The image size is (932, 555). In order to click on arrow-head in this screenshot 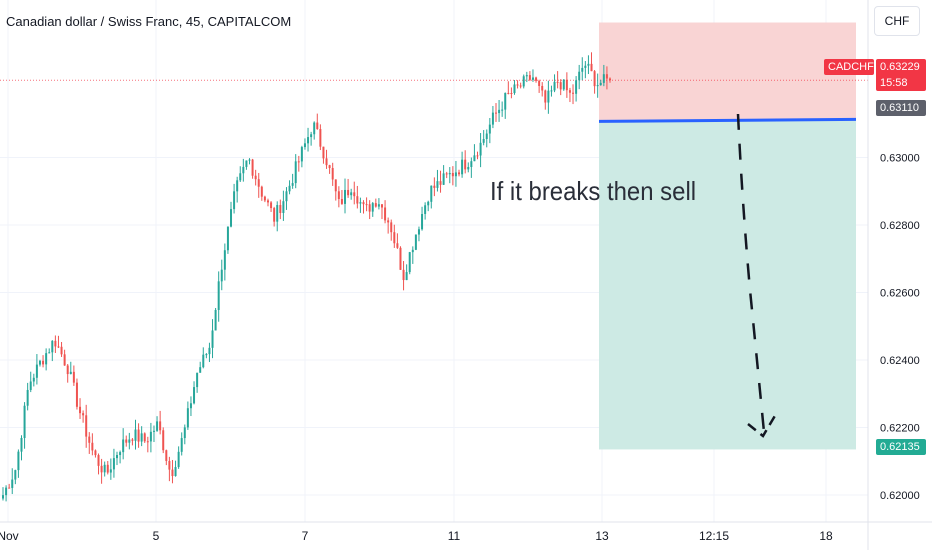, I will do `click(762, 425)`.